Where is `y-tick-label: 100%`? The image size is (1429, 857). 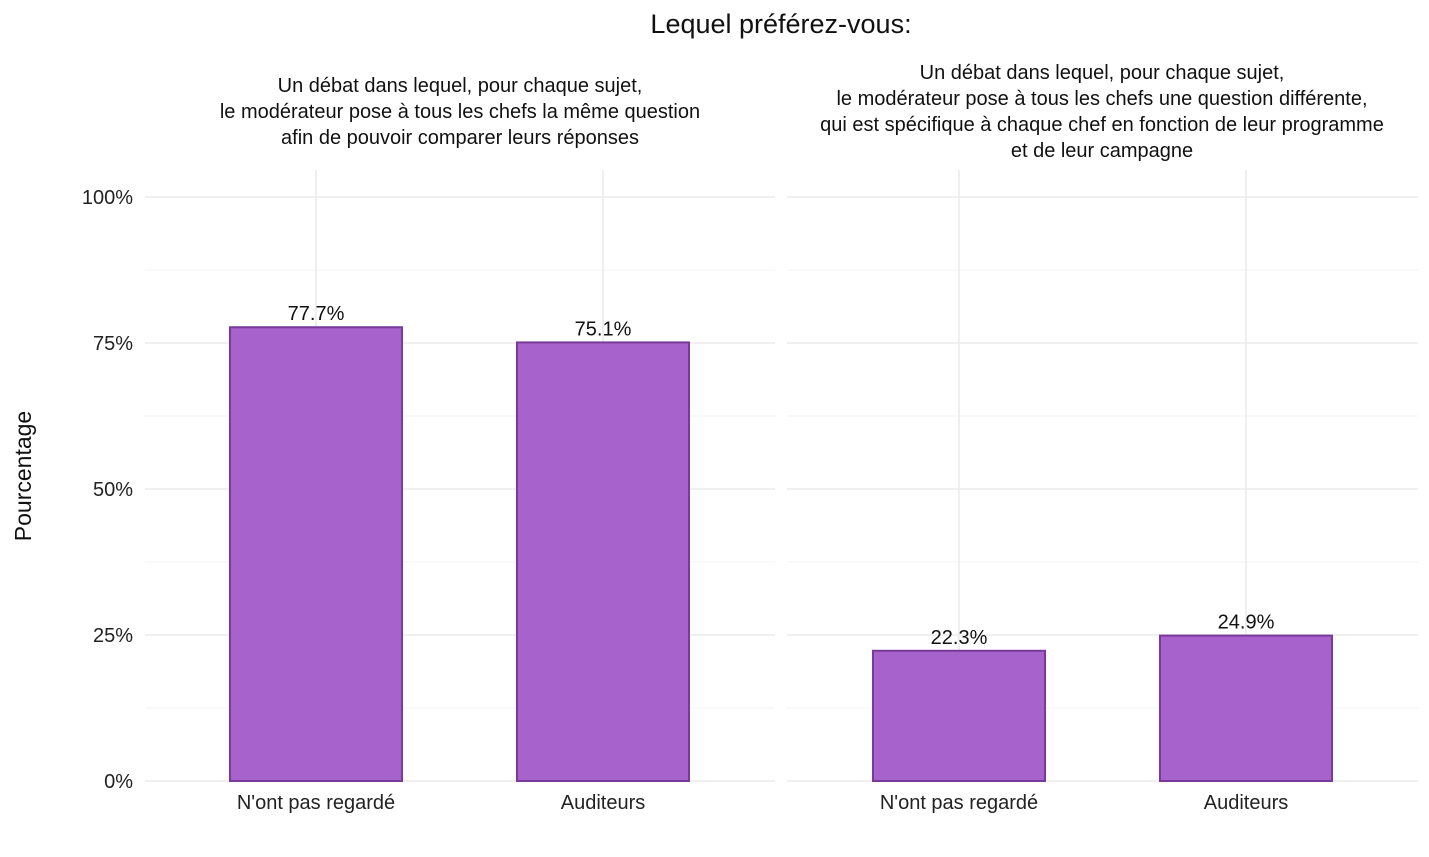
y-tick-label: 100% is located at coordinates (107, 198).